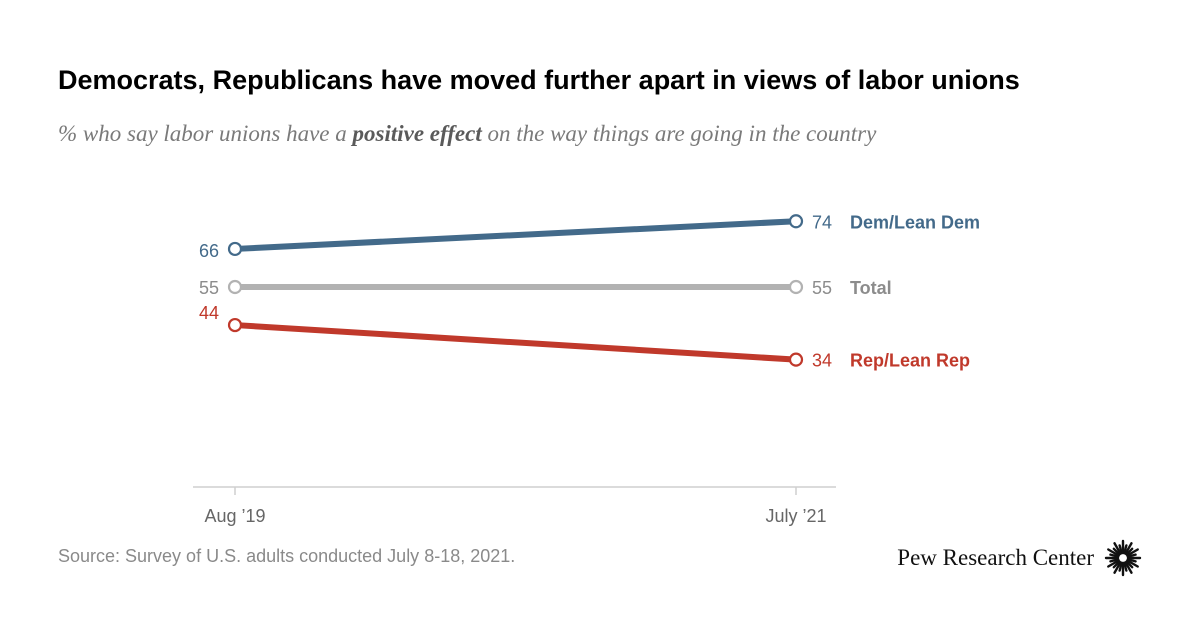 The width and height of the screenshot is (1200, 628). What do you see at coordinates (822, 222) in the screenshot?
I see `data-label-dem-lean-dem: 74` at bounding box center [822, 222].